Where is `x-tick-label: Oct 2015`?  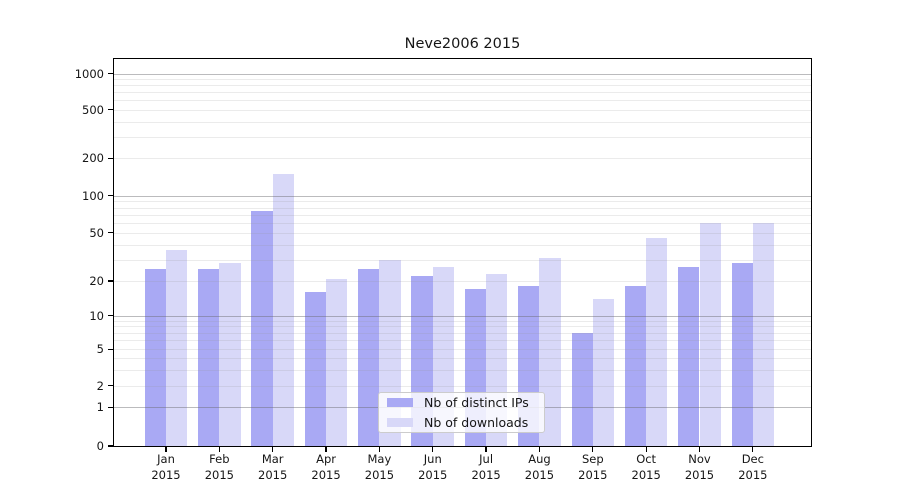
x-tick-label: Oct 2015 is located at coordinates (646, 467).